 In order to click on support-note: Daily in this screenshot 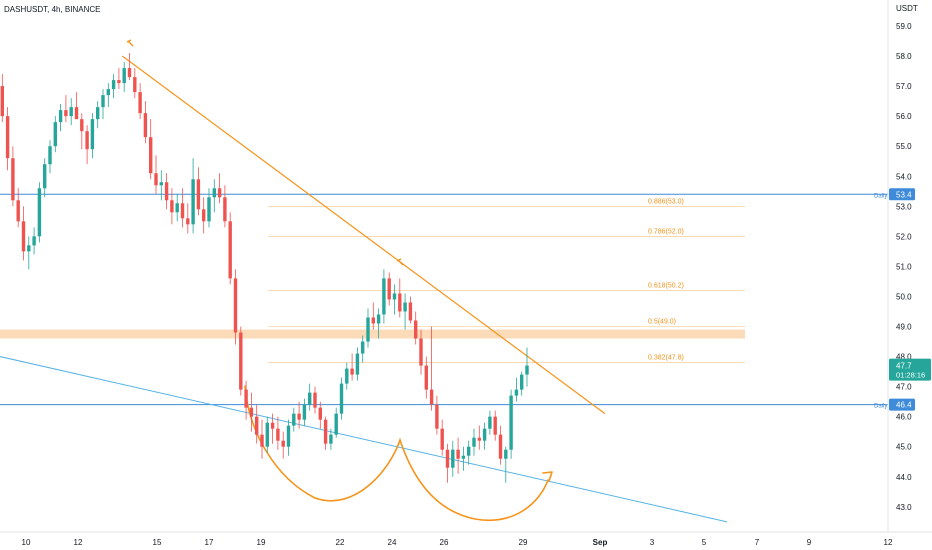, I will do `click(880, 407)`.